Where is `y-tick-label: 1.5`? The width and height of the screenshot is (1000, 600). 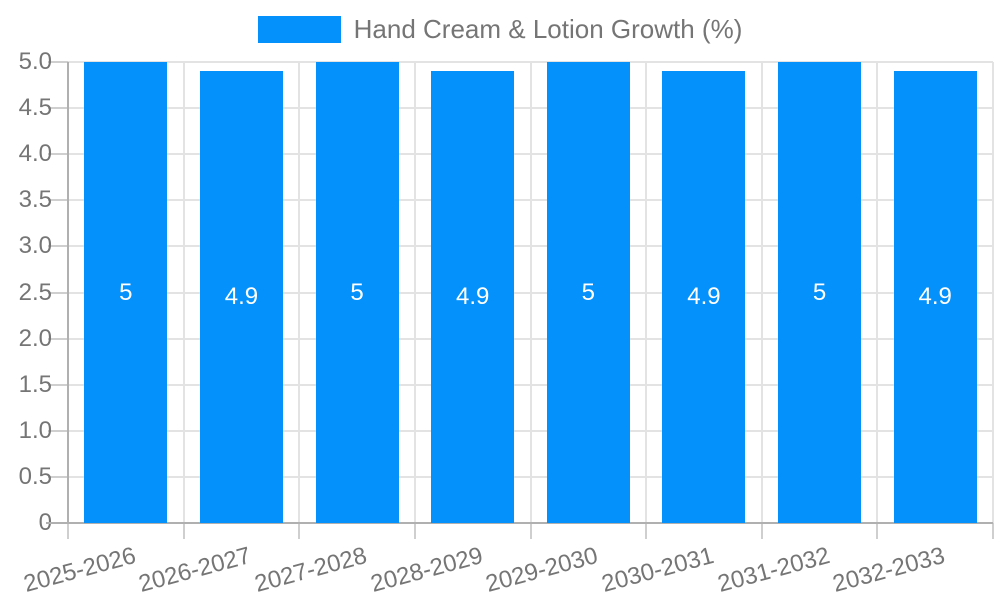 y-tick-label: 1.5 is located at coordinates (35, 384).